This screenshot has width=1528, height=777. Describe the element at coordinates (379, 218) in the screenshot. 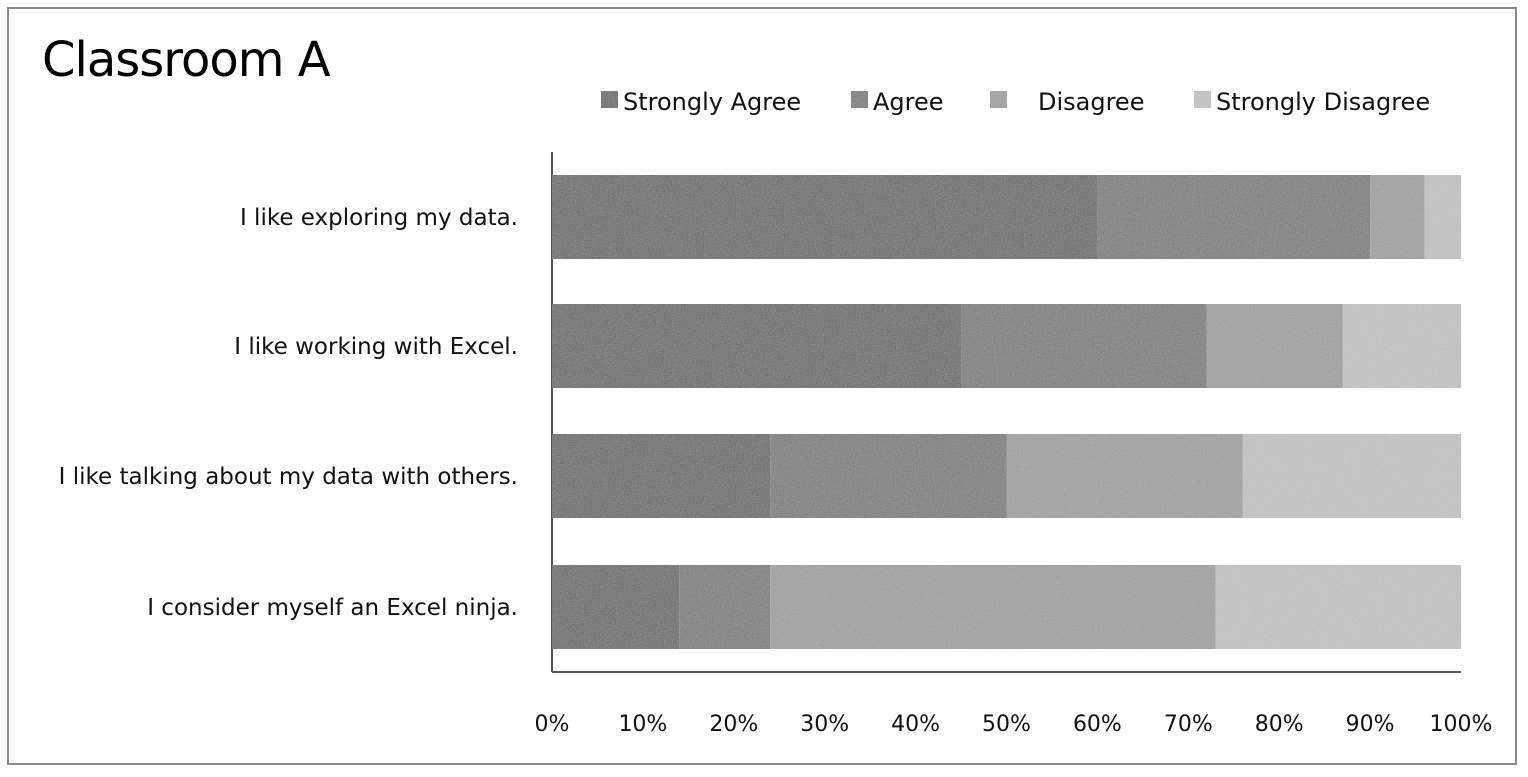

I see `category-label: I like exploring my data.` at that location.